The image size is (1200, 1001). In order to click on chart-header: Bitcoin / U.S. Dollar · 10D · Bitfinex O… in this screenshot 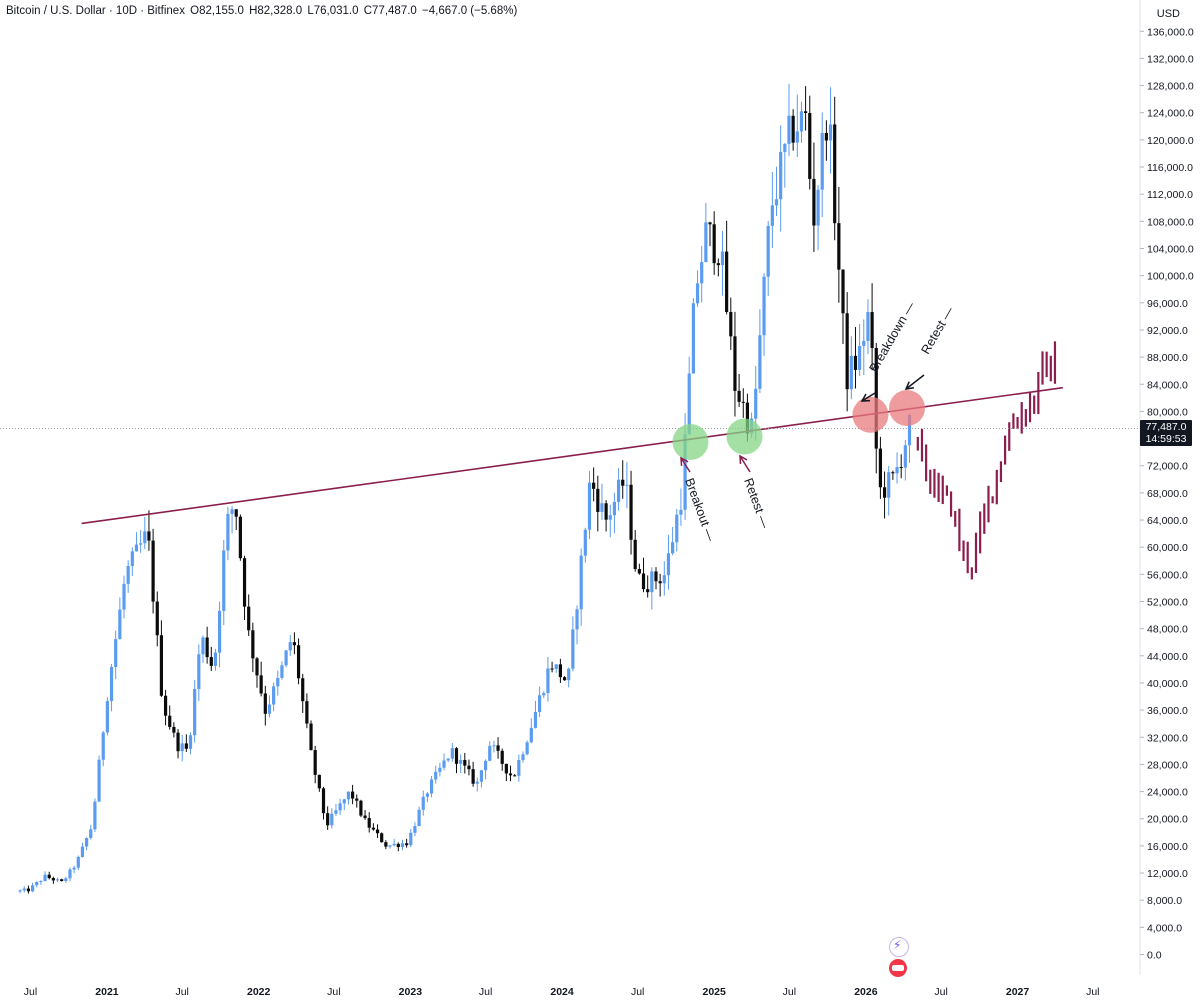, I will do `click(262, 11)`.